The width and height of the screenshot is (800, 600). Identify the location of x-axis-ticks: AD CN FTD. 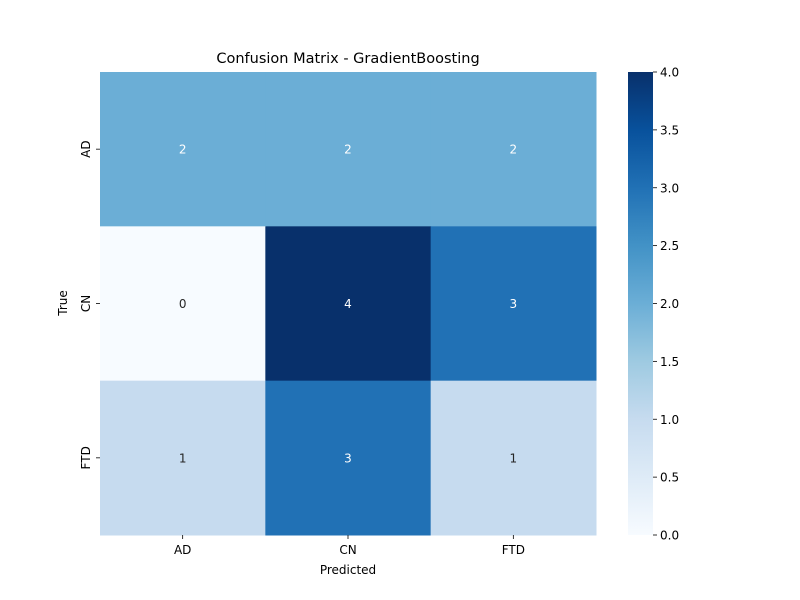
(349, 546).